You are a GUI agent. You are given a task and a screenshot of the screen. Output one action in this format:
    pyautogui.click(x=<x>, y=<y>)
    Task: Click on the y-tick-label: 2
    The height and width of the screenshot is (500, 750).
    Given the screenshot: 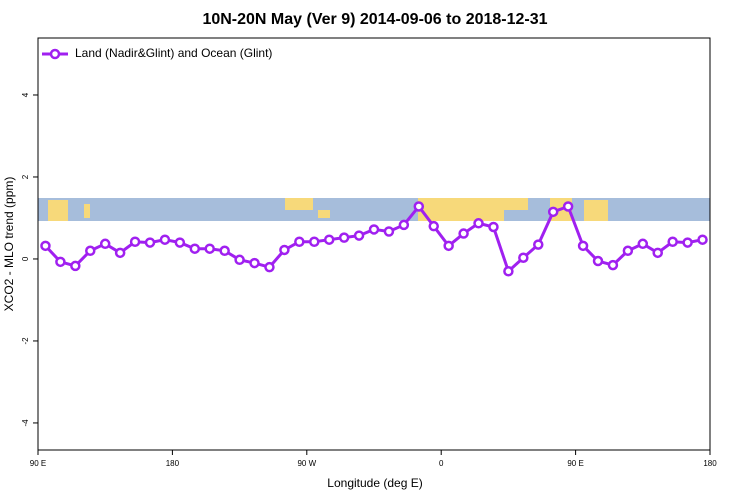 What is the action you would take?
    pyautogui.click(x=25, y=176)
    